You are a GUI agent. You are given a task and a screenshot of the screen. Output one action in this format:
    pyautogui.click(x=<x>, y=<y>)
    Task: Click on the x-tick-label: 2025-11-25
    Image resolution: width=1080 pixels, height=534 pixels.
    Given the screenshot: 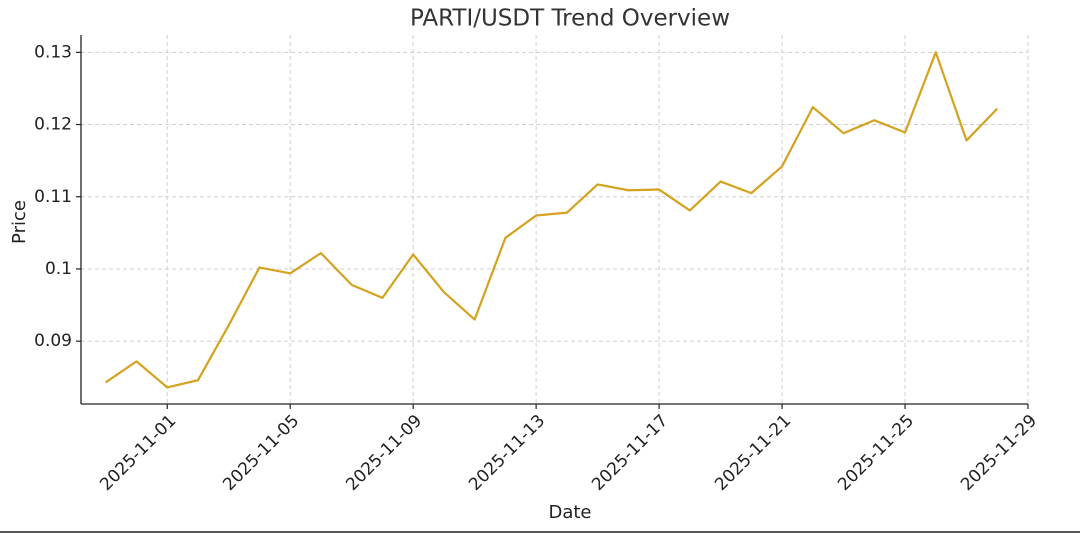 What is the action you would take?
    pyautogui.click(x=876, y=453)
    